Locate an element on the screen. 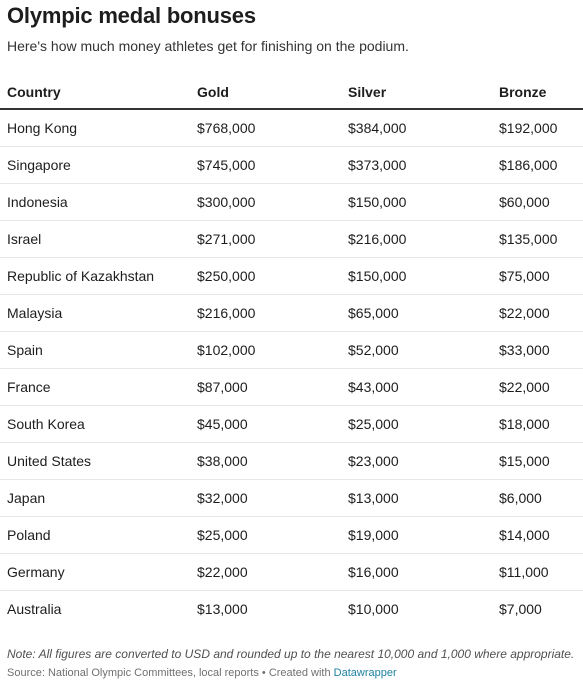 This screenshot has height=690, width=583. cell-bronze: $6,000 is located at coordinates (520, 498).